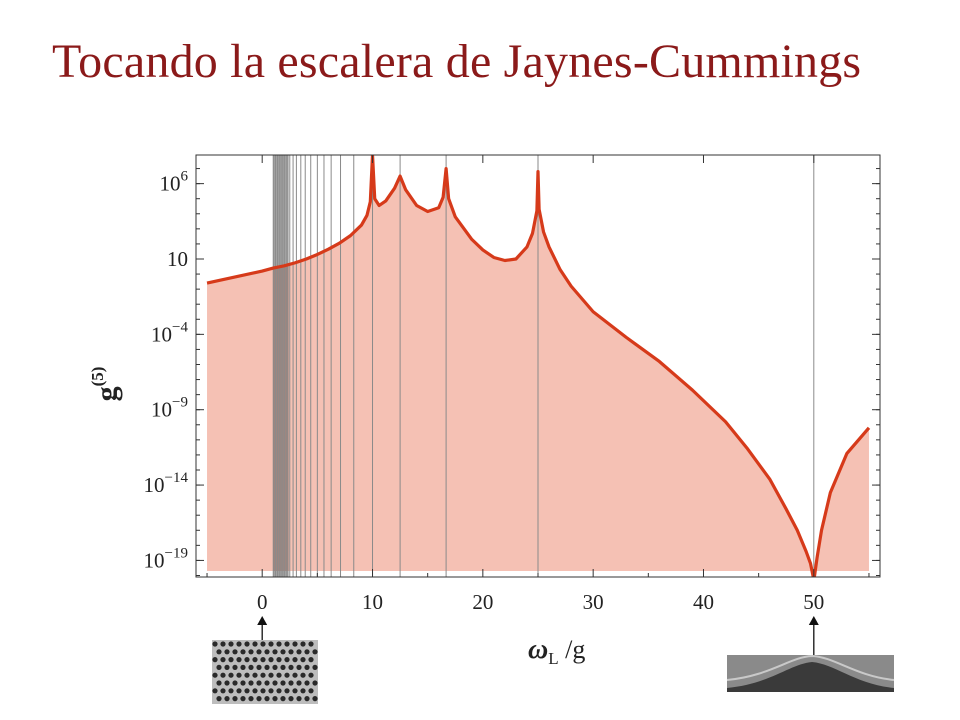 The width and height of the screenshot is (960, 720). Describe the element at coordinates (703, 602) in the screenshot. I see `x-tick-label: 40` at that location.